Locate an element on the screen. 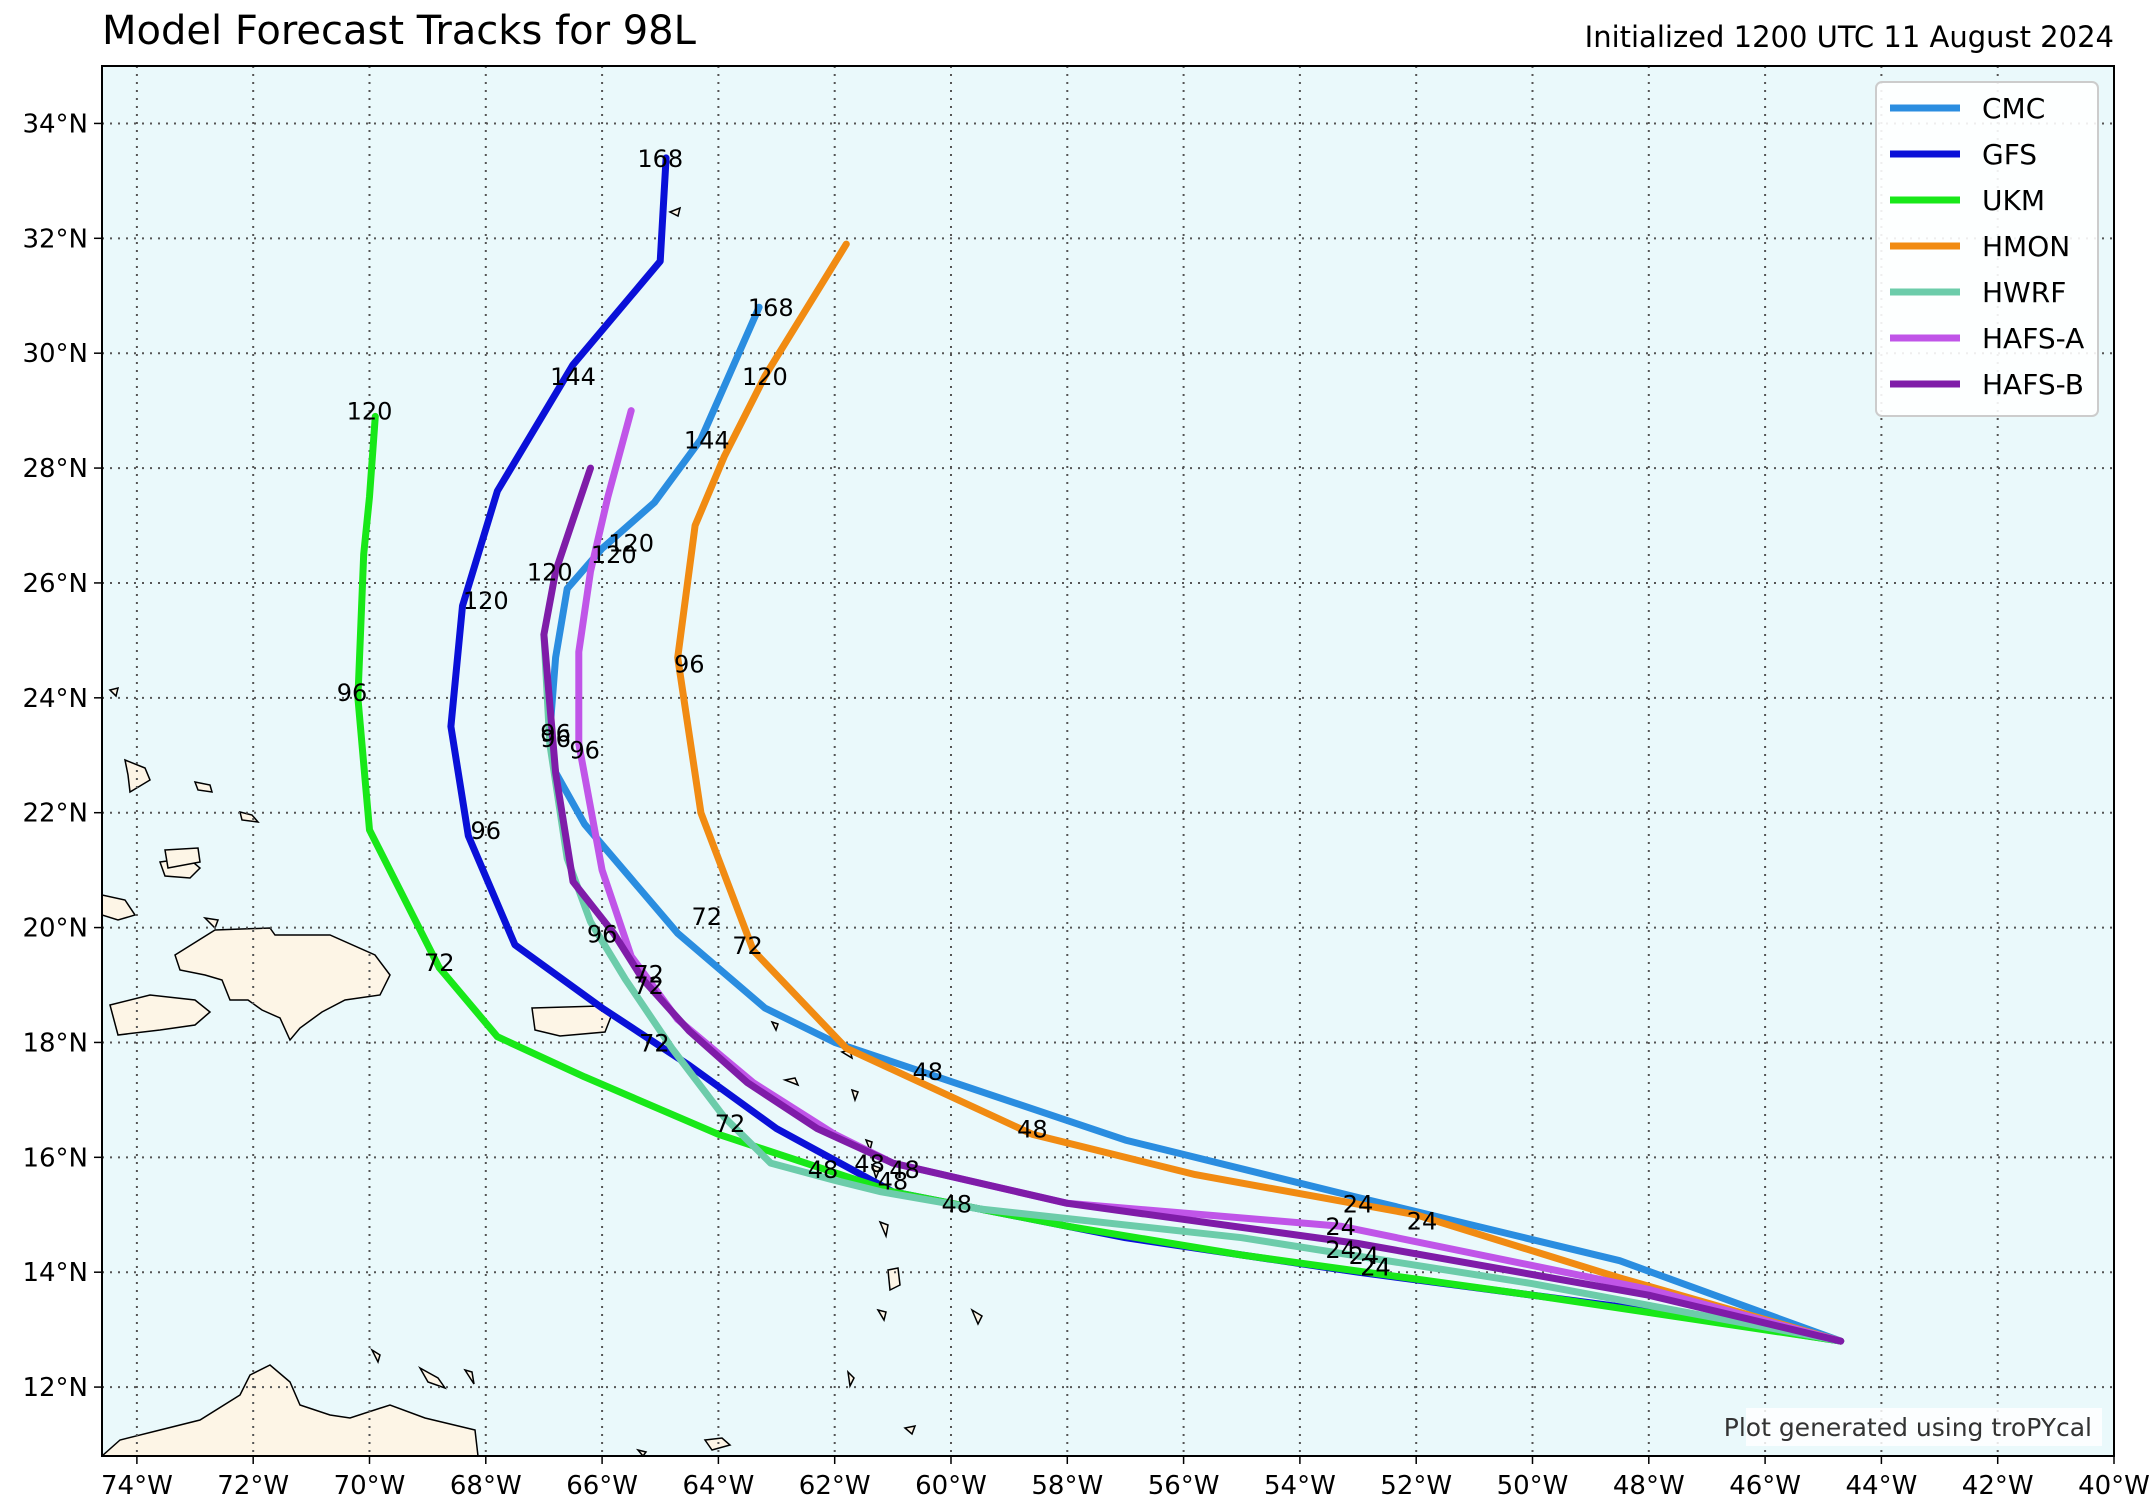 The width and height of the screenshot is (2153, 1509). y-tick-label: 34°N is located at coordinates (55, 124).